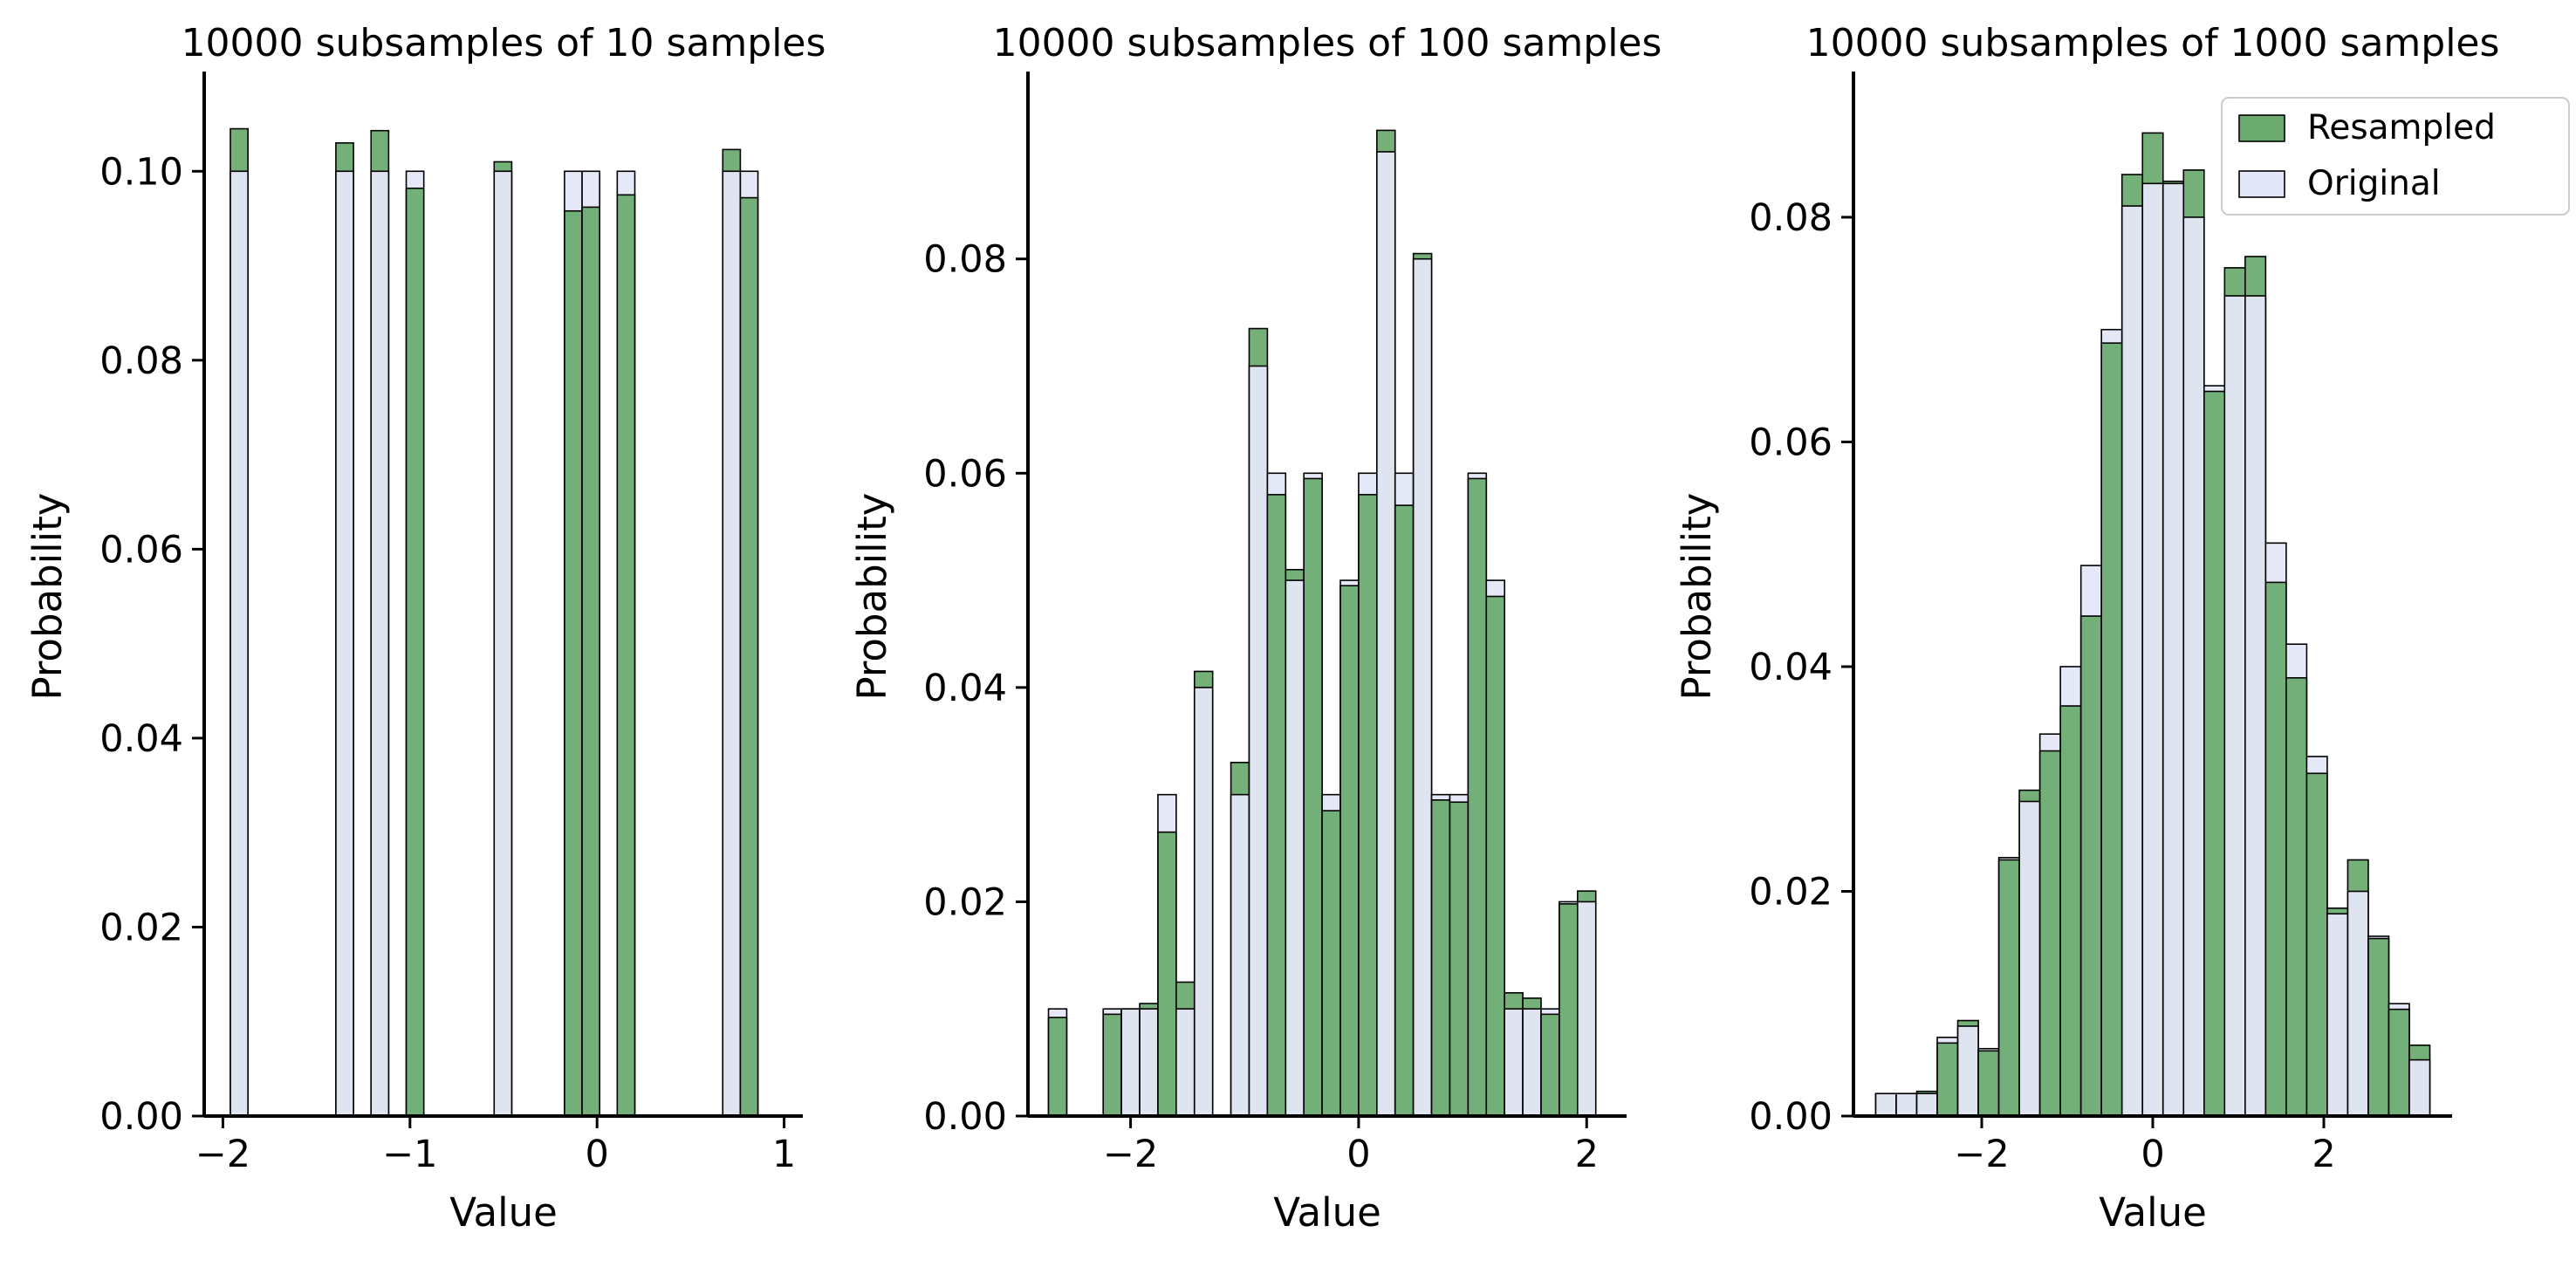 This screenshot has height=1267, width=2576. I want to click on panel-title: 10000 subsamples of 100 samples, so click(1328, 43).